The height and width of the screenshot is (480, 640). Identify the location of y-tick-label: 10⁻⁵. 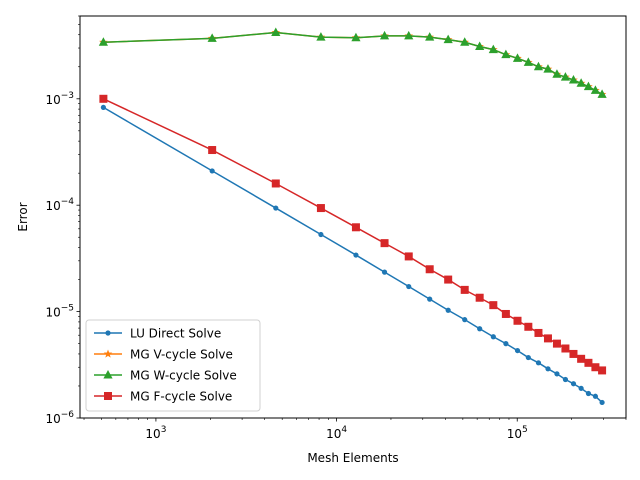
(59, 312).